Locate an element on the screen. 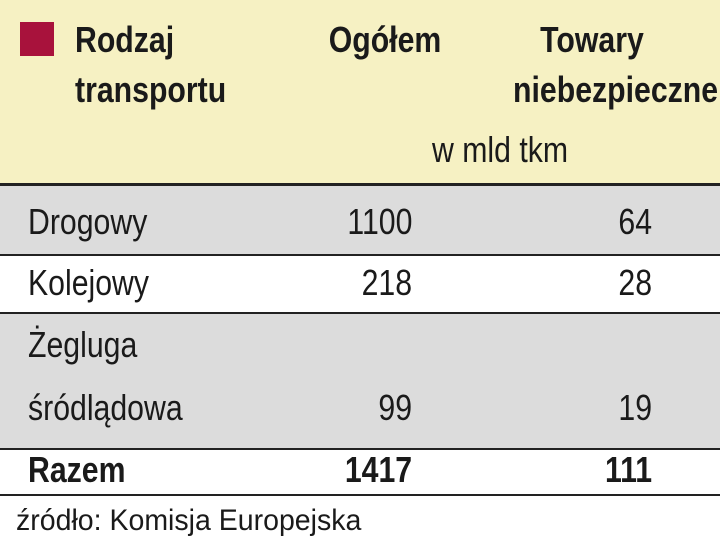  cell: śródlądowa is located at coordinates (105, 407).